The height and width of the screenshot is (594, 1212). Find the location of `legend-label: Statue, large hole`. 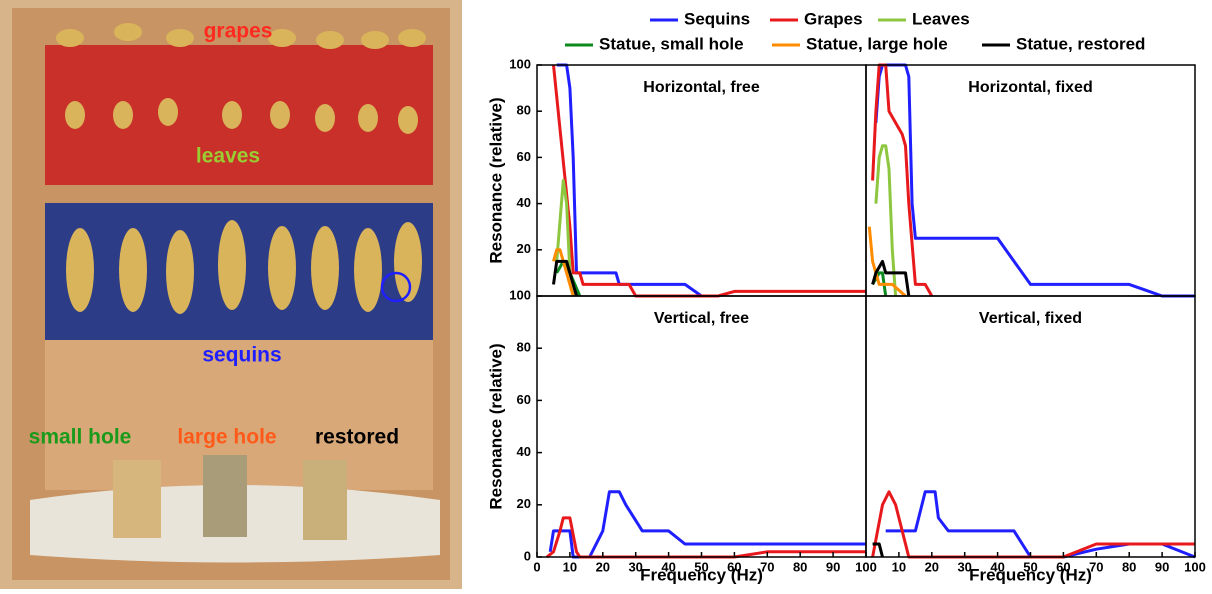

legend-label: Statue, large hole is located at coordinates (877, 43).